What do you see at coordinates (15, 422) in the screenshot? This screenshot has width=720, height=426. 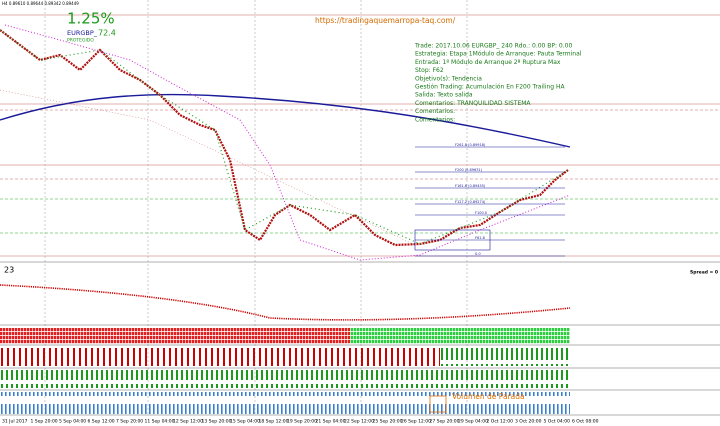 I see `x-label: 31 Jul 2017` at bounding box center [15, 422].